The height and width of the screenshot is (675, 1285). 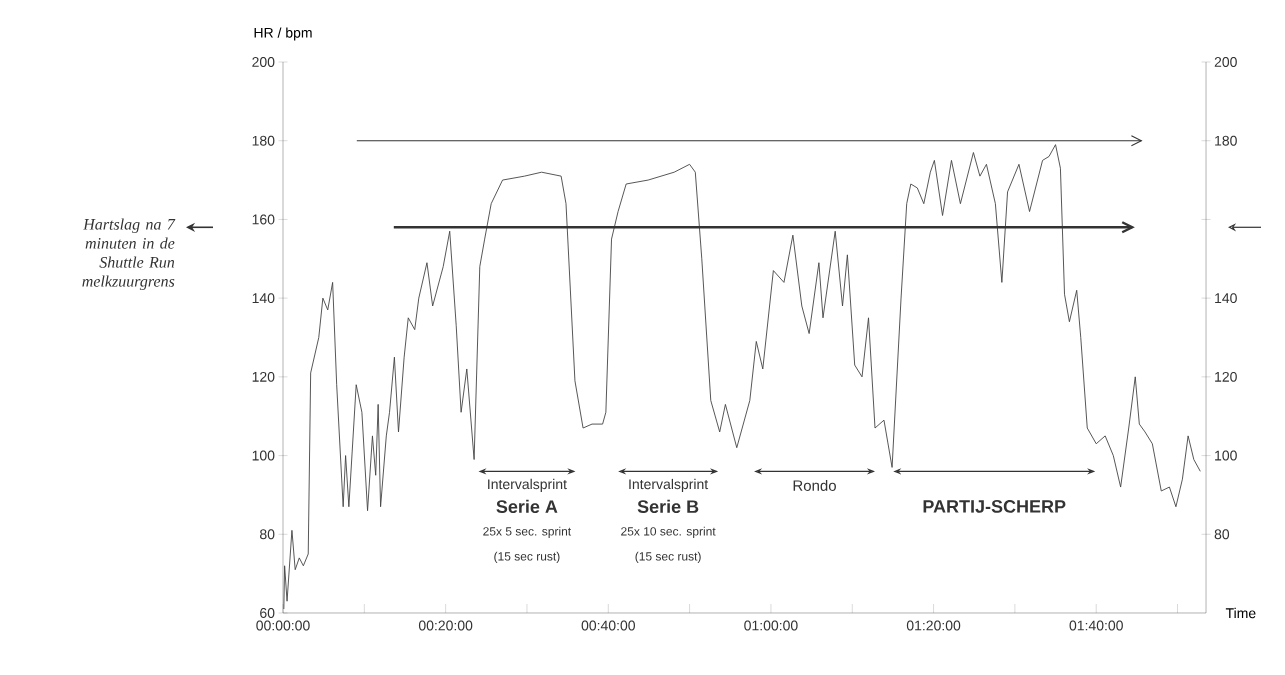 I want to click on y2-tick-label: 120, so click(x=1226, y=376).